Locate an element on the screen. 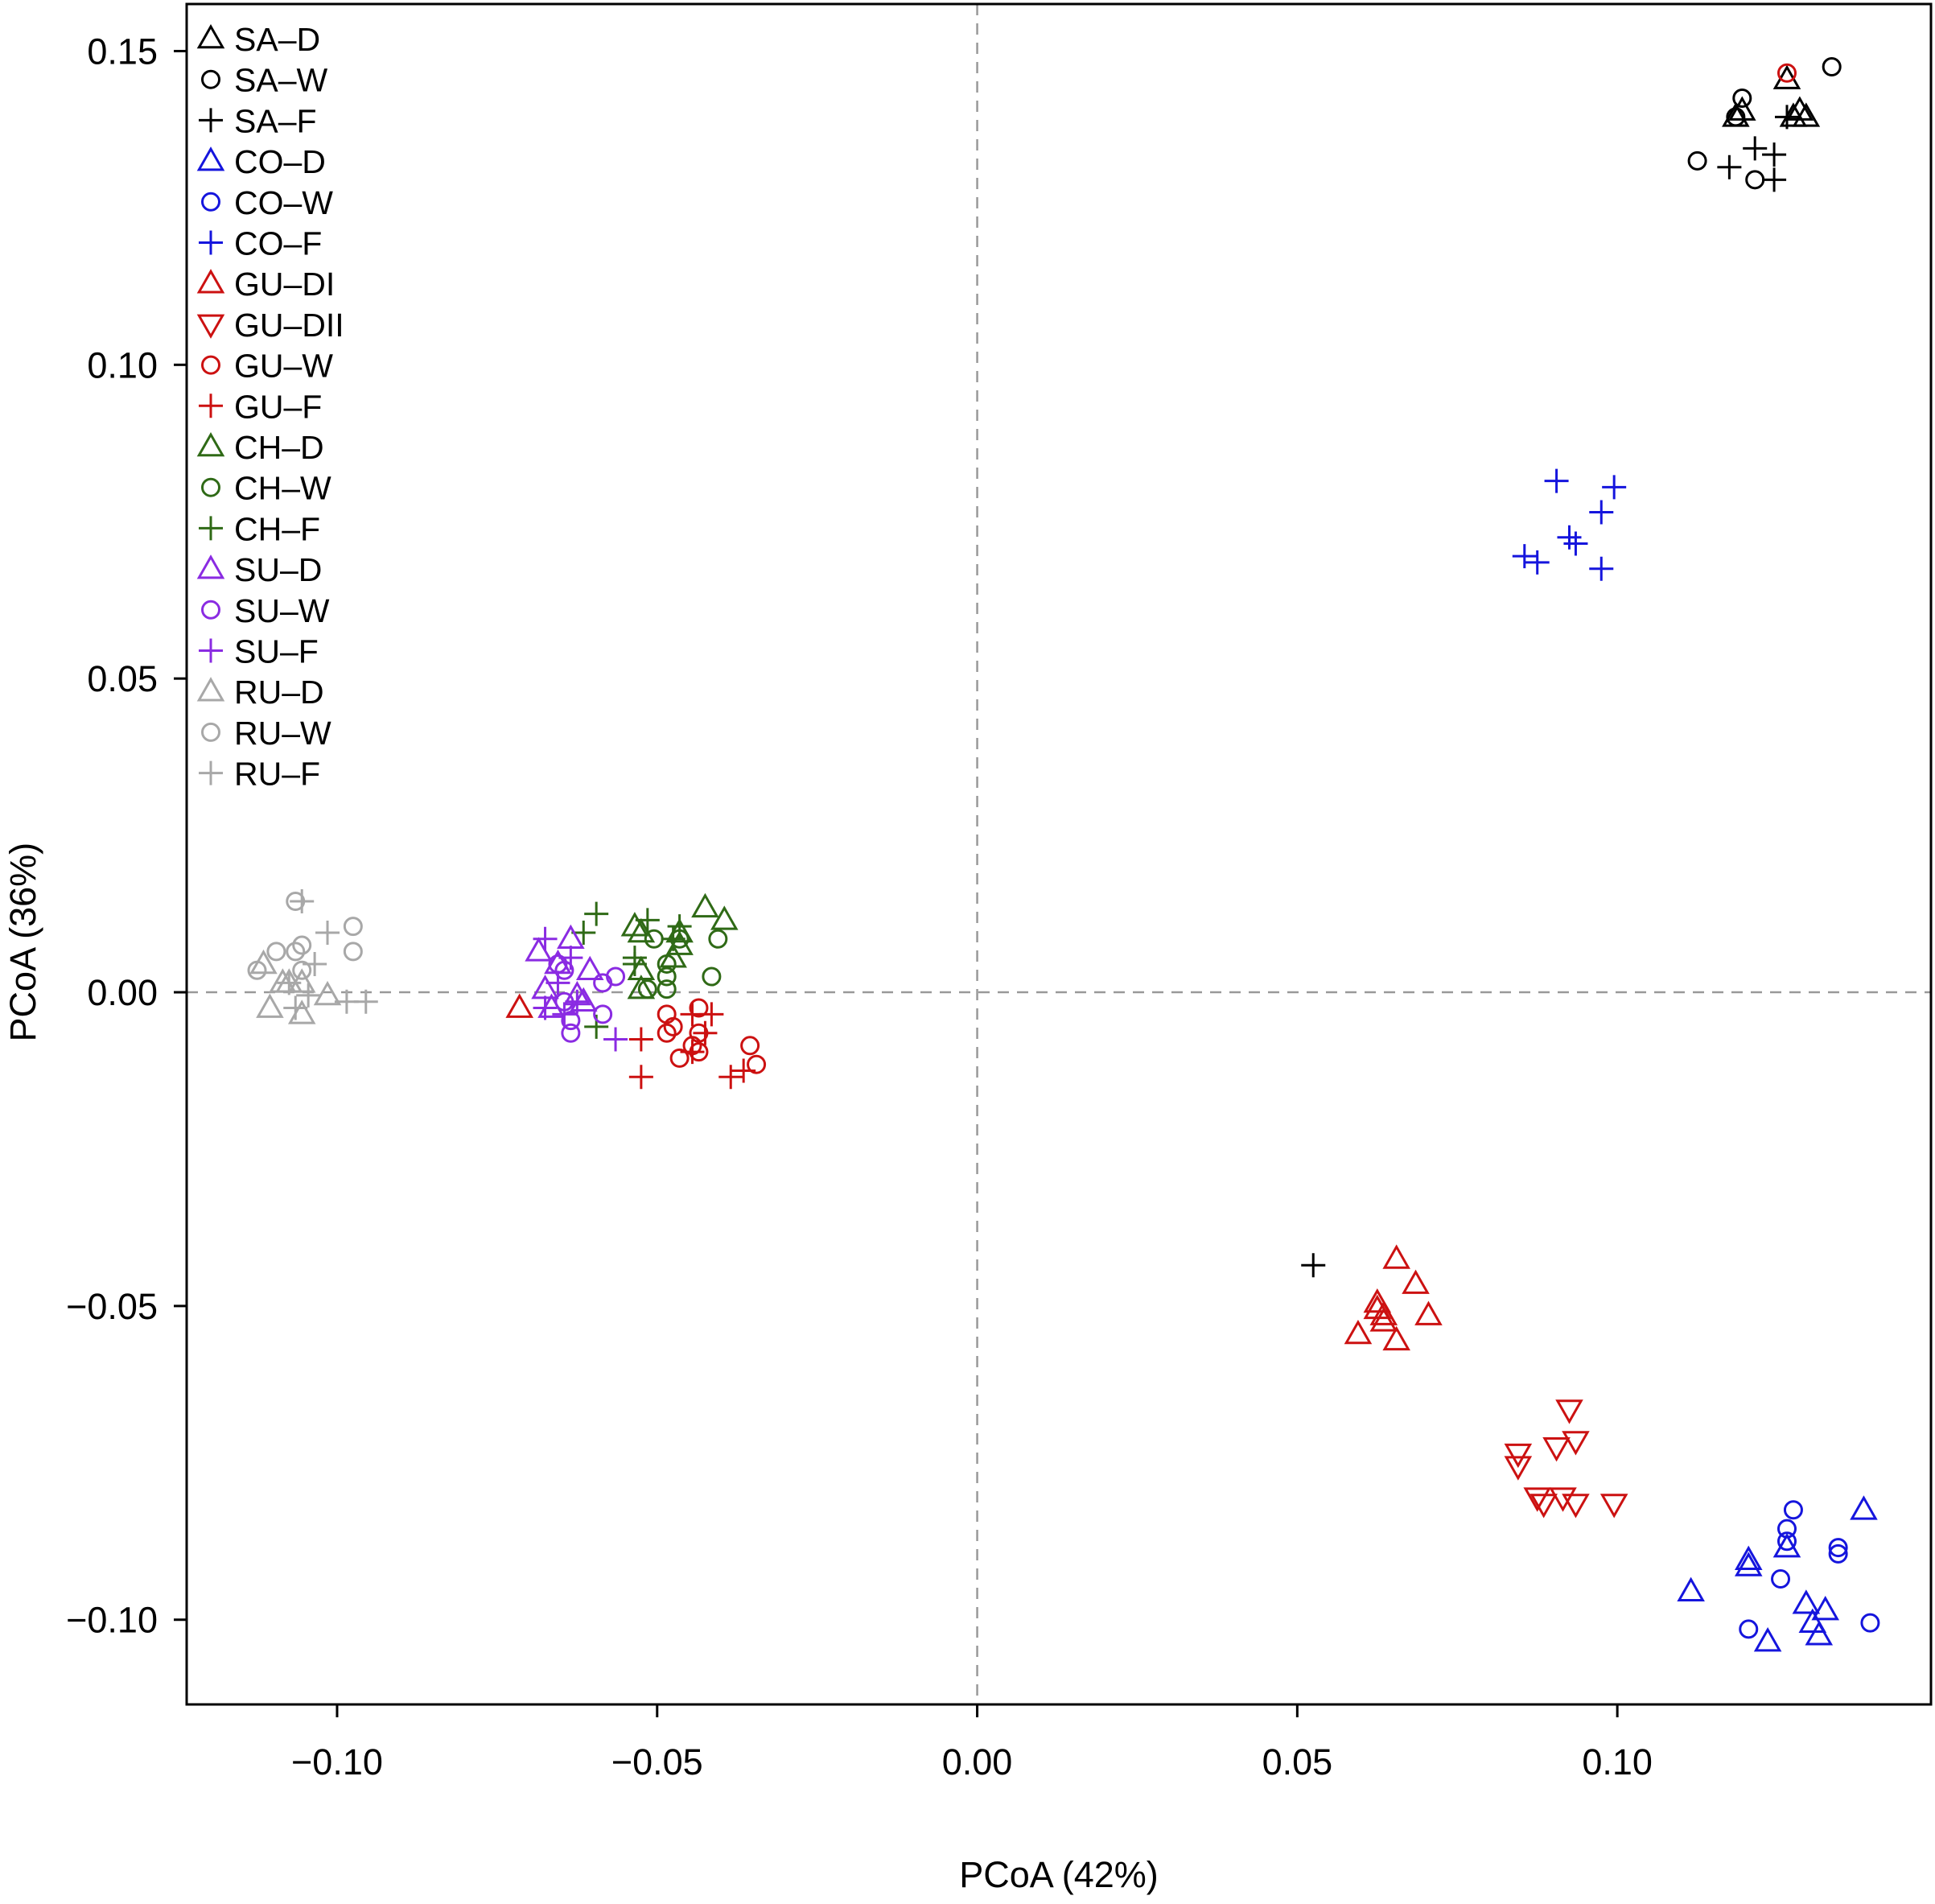 This screenshot has width=1935, height=1904. x-tick-label: 0.05 is located at coordinates (1298, 1762).